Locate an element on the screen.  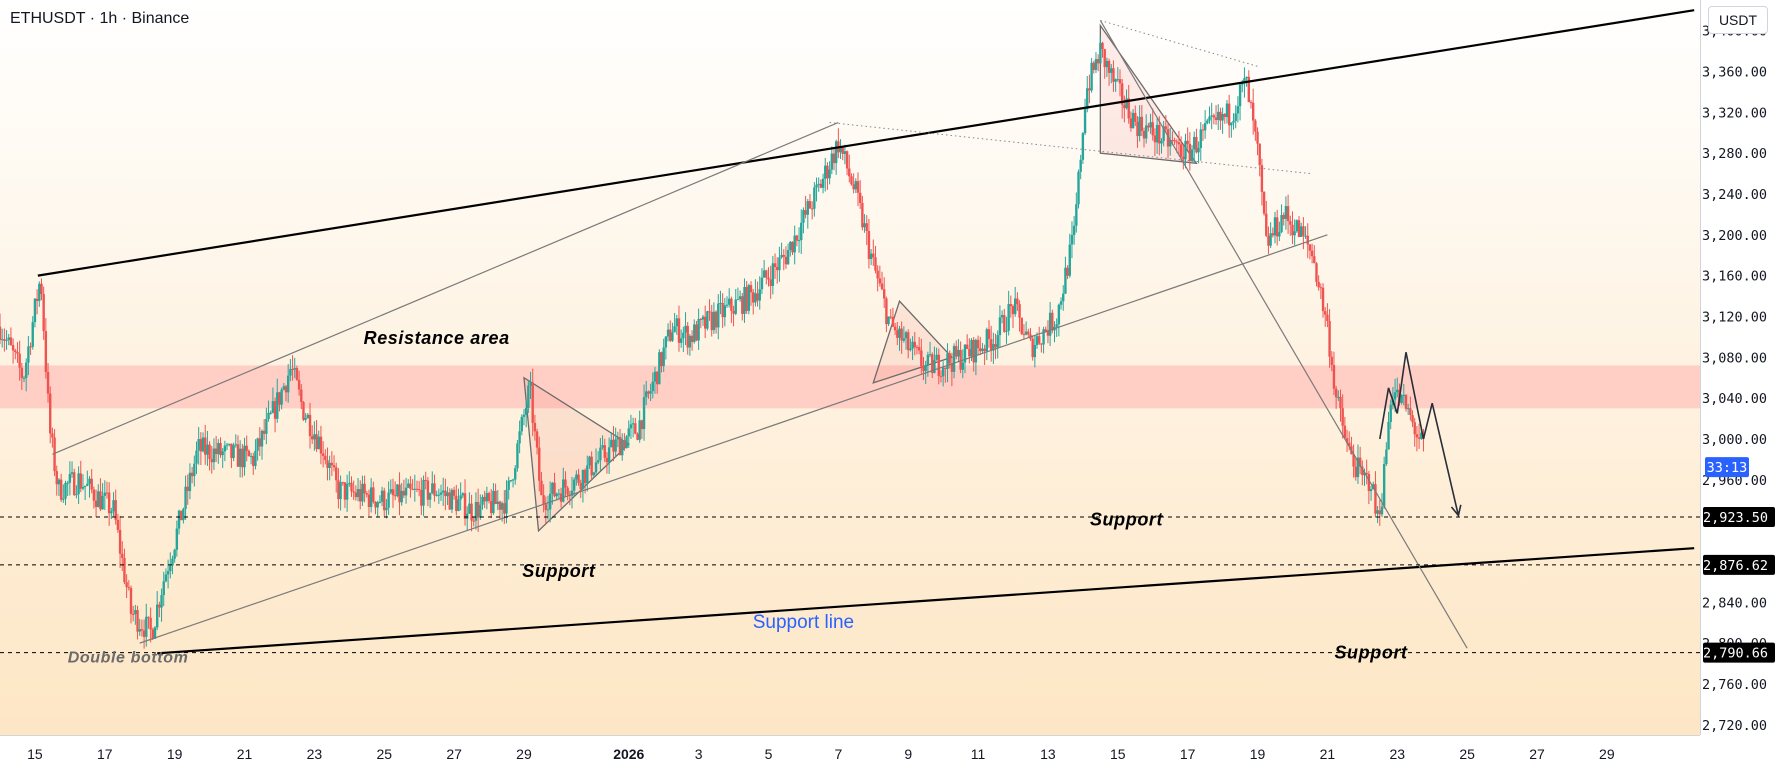
annotation-label: Double bottom is located at coordinates (128, 658).